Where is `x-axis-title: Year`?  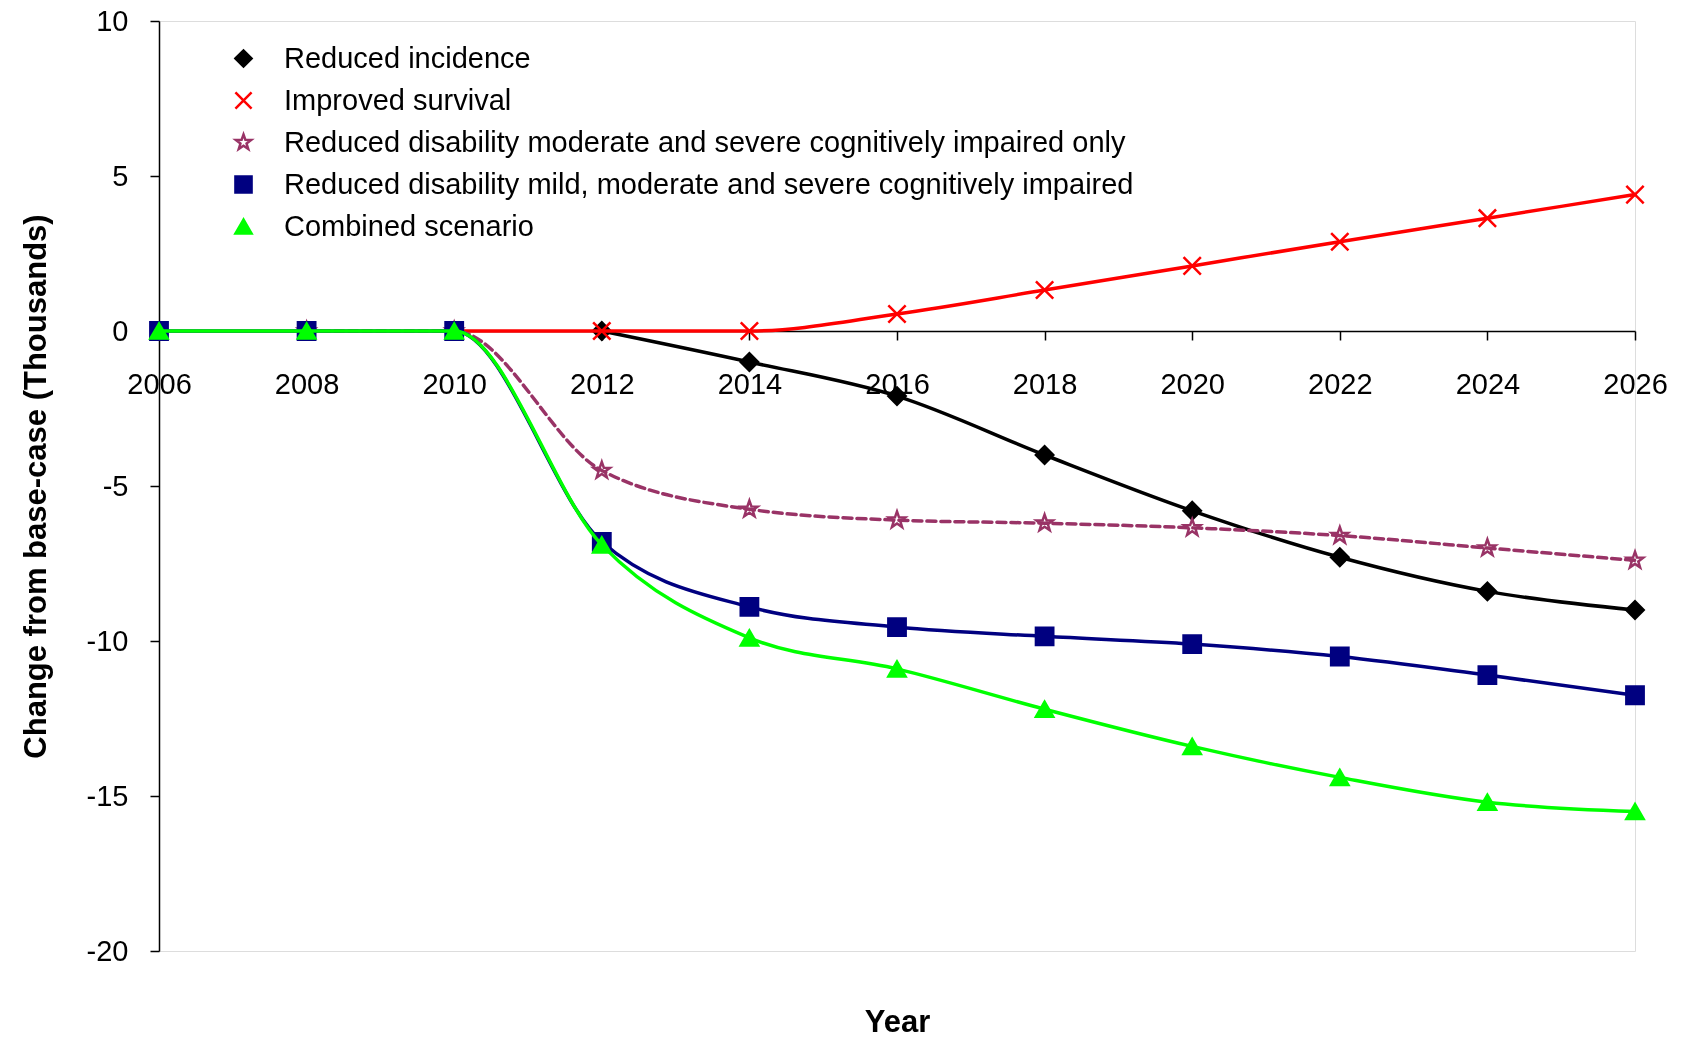 x-axis-title: Year is located at coordinates (897, 1020).